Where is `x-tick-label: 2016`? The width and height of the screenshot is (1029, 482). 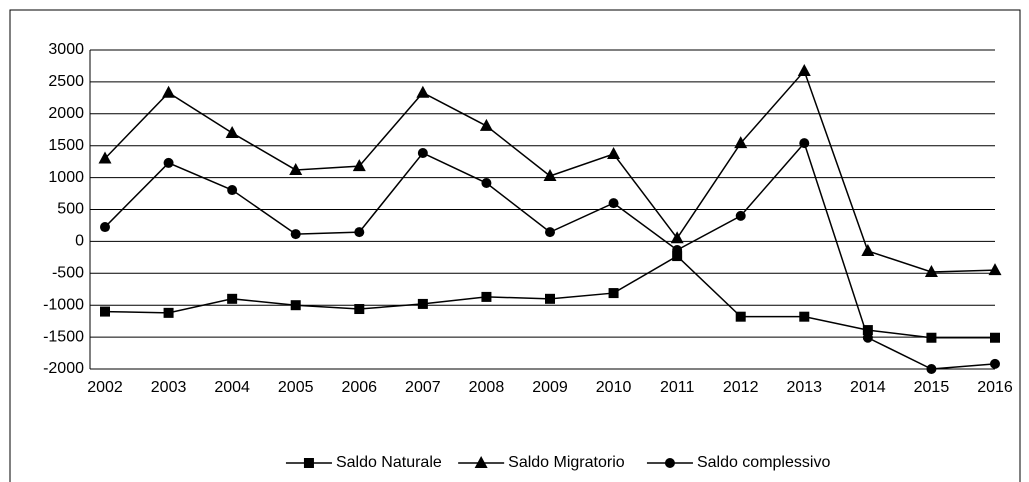 x-tick-label: 2016 is located at coordinates (995, 387).